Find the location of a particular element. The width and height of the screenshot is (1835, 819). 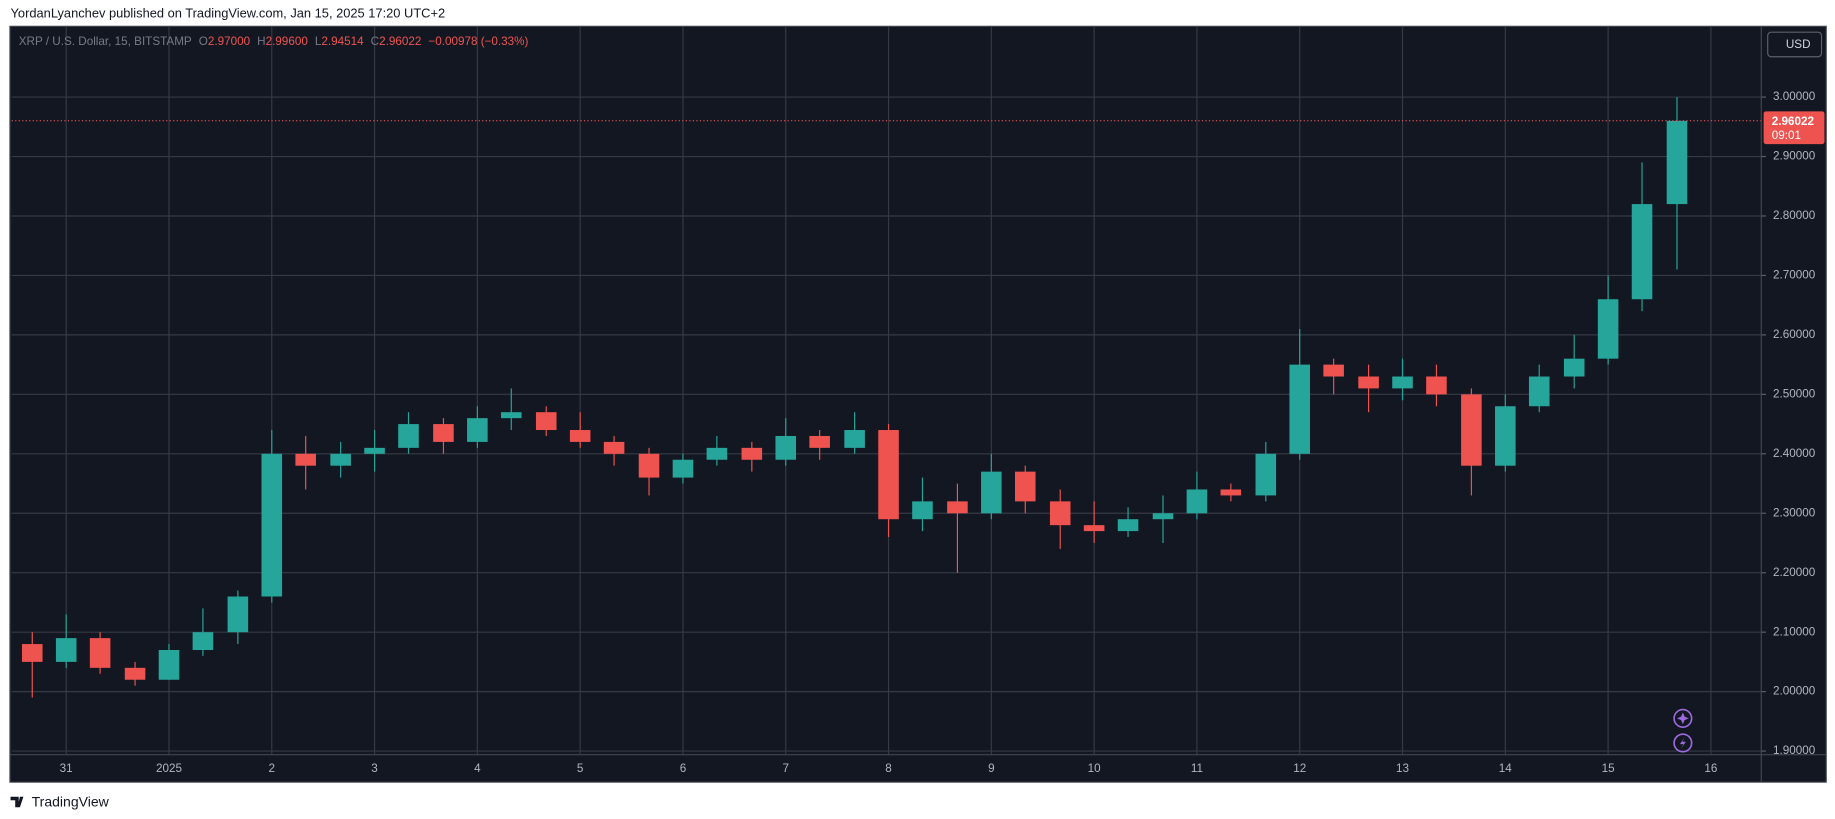

y-tick-label: 2.50000 is located at coordinates (1794, 393).